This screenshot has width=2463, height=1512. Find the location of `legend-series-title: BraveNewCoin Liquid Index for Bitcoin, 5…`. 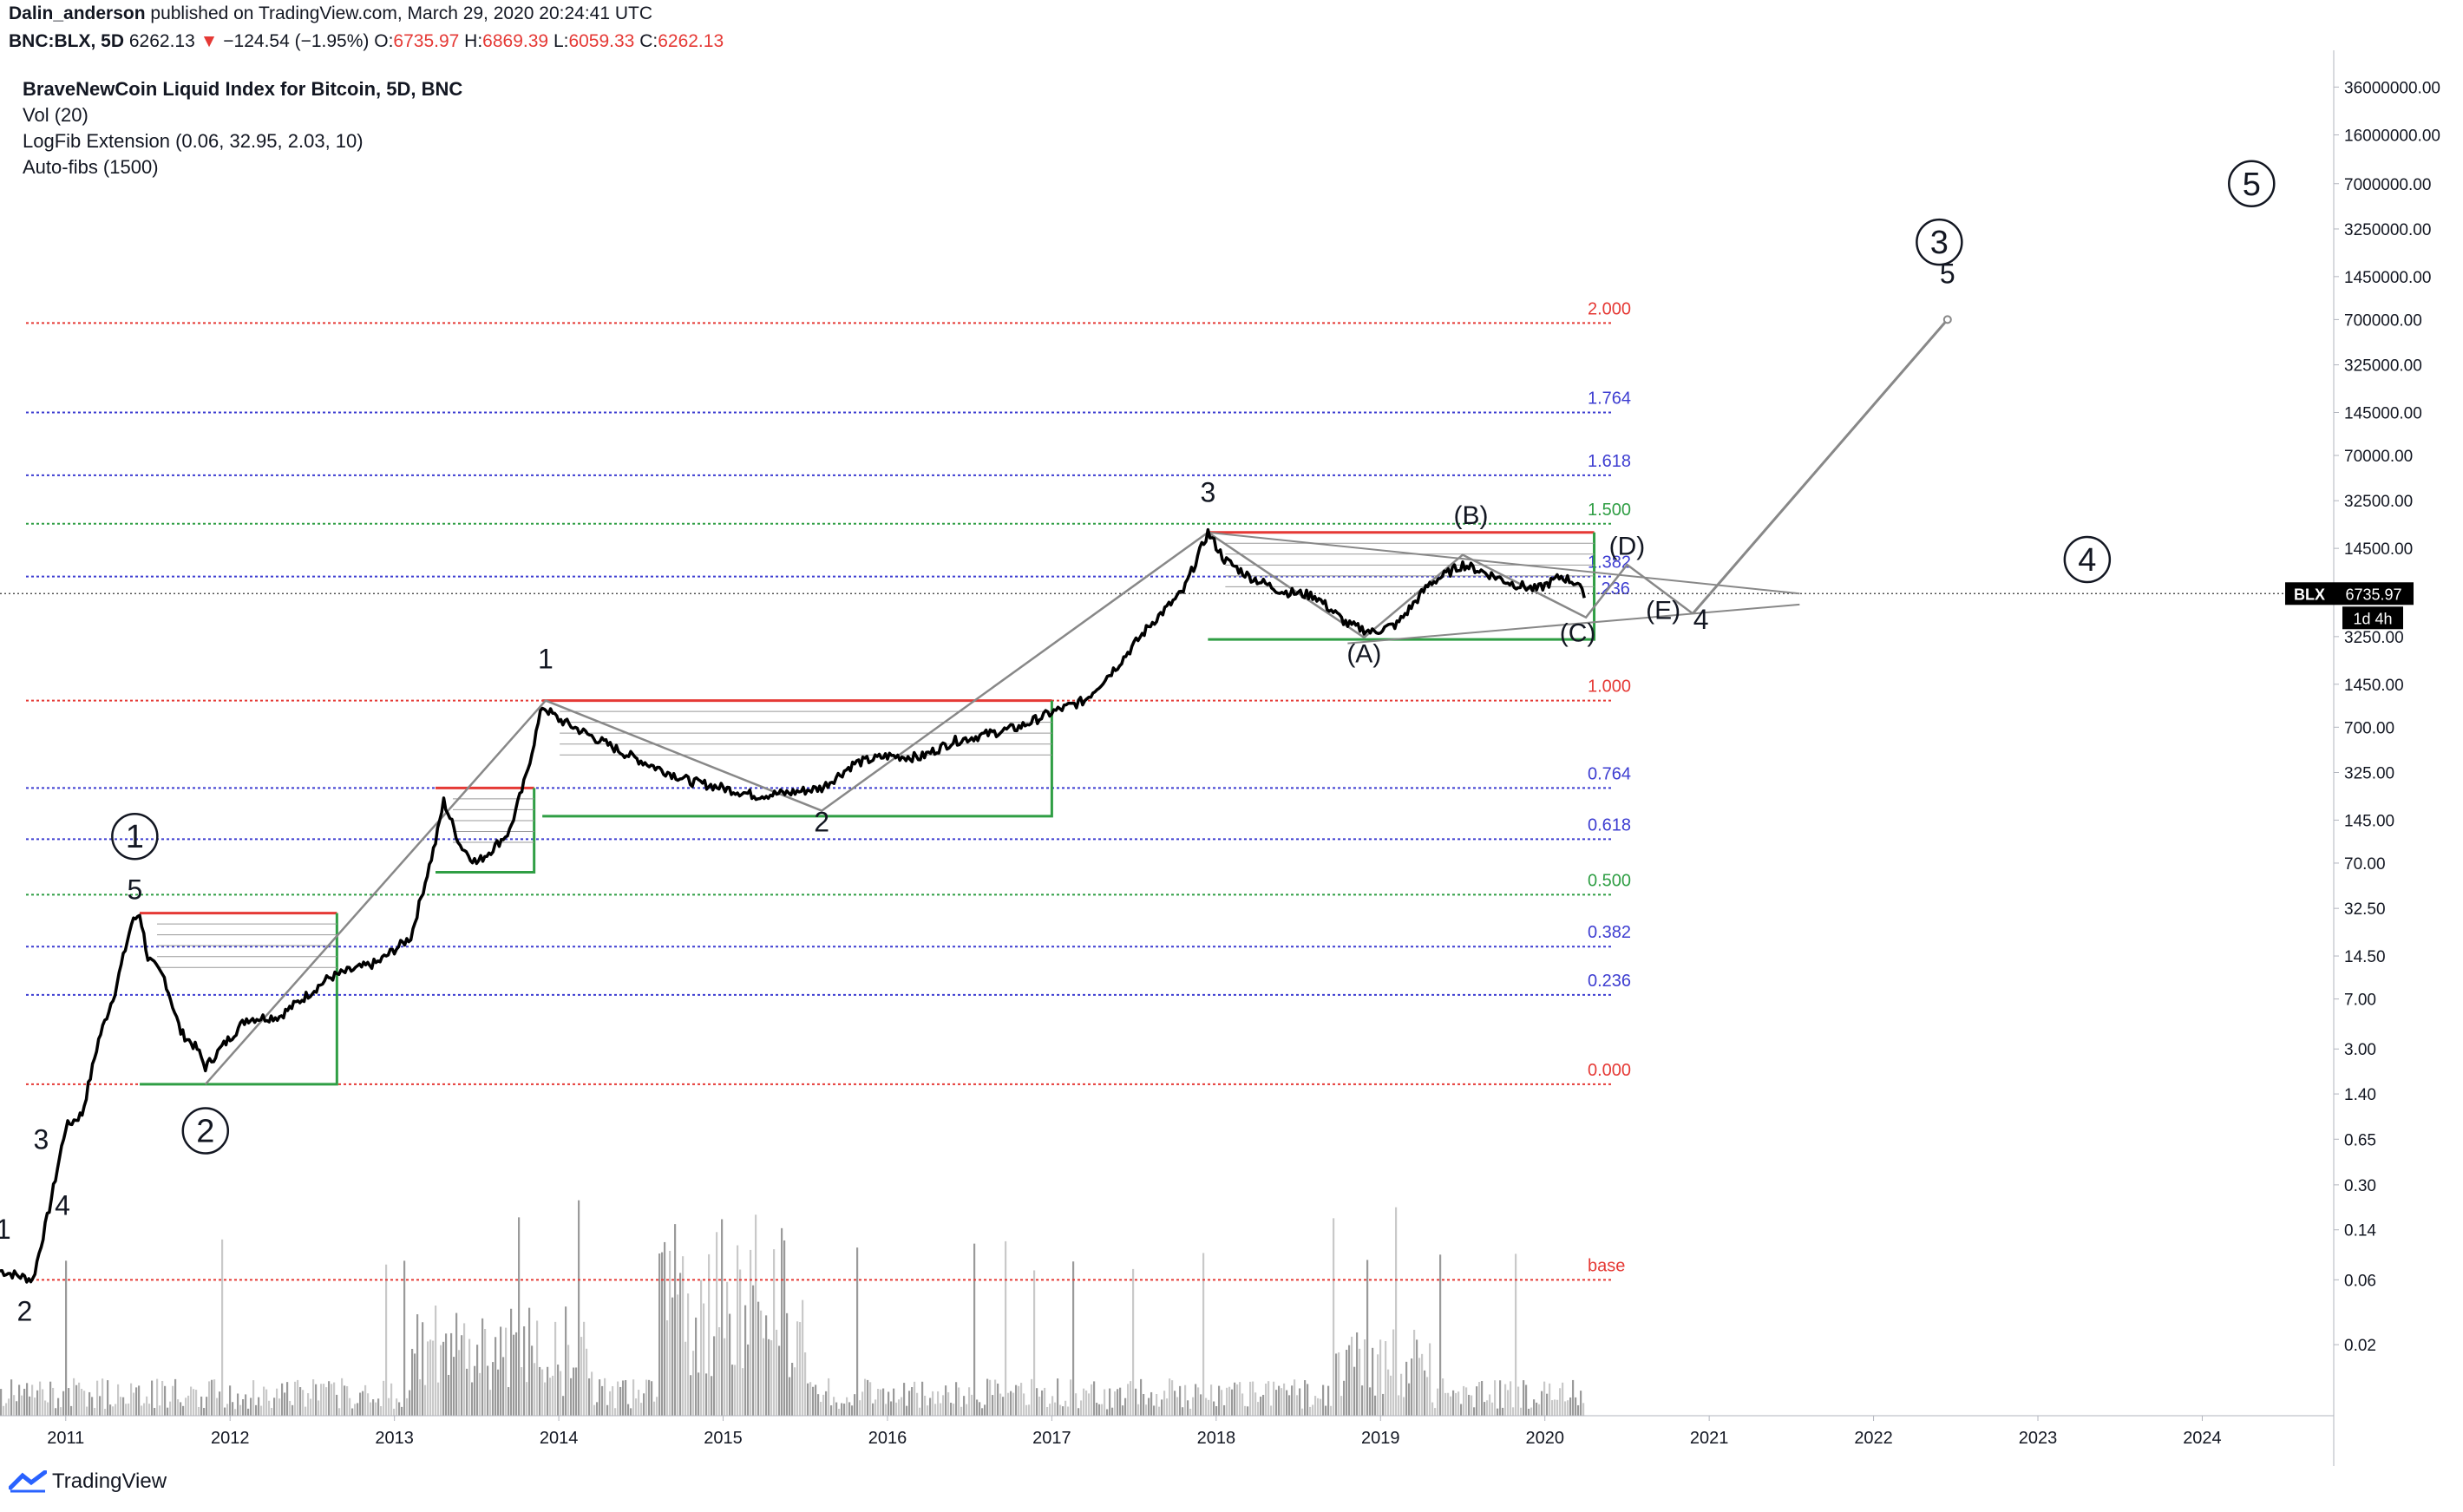

legend-series-title: BraveNewCoin Liquid Index for Bitcoin, 5… is located at coordinates (243, 89).